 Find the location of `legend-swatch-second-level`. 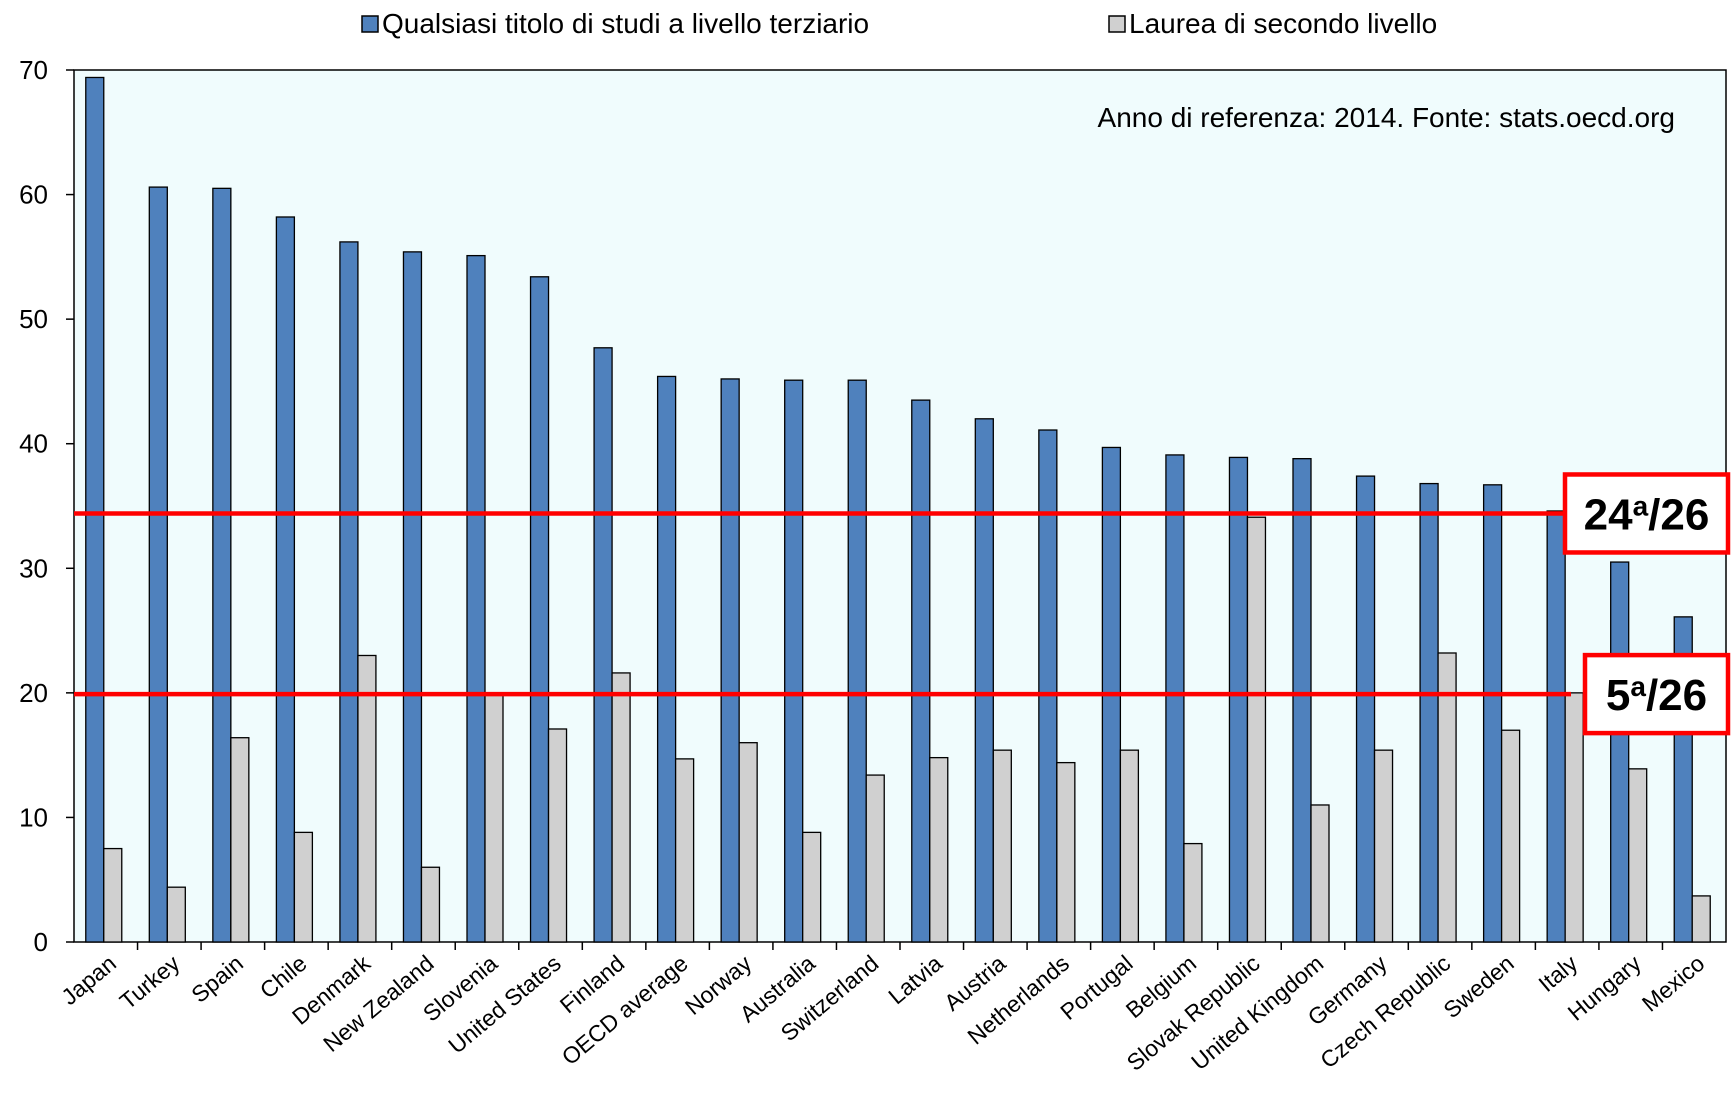

legend-swatch-second-level is located at coordinates (1117, 24).